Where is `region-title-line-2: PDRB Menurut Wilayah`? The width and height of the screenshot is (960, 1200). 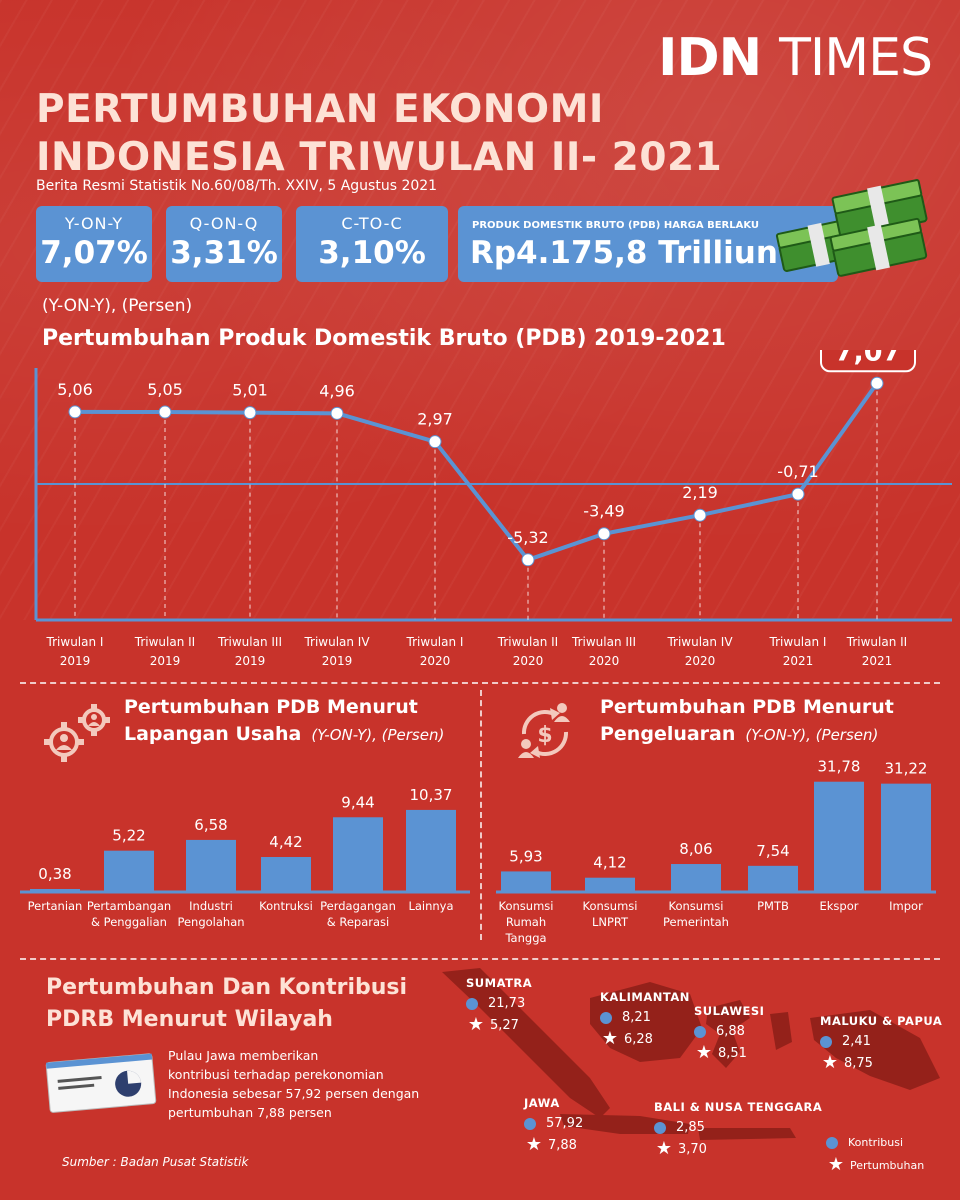
region-title-line-2: PDRB Menurut Wilayah is located at coordinates (189, 1019).